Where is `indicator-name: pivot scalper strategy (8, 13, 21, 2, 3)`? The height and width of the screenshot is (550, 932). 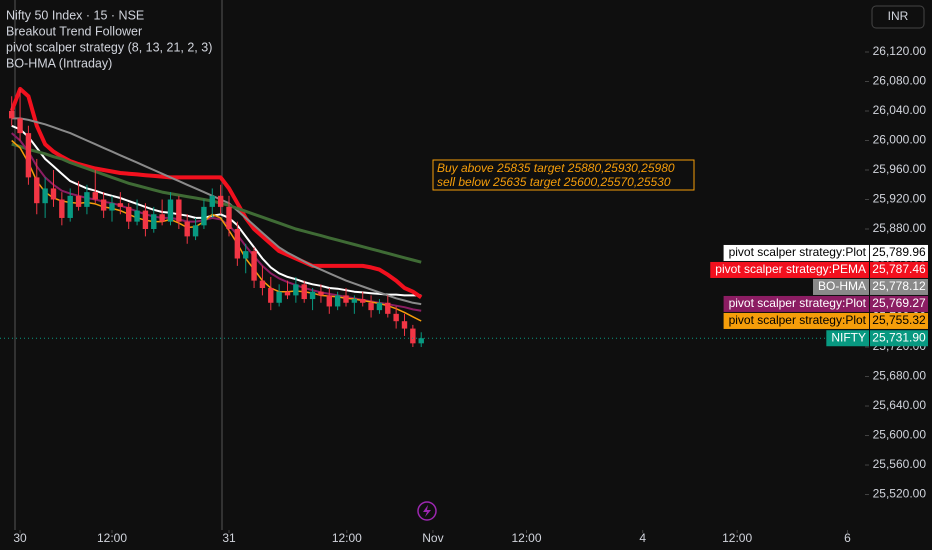
indicator-name: pivot scalper strategy (8, 13, 21, 2, 3) is located at coordinates (109, 47).